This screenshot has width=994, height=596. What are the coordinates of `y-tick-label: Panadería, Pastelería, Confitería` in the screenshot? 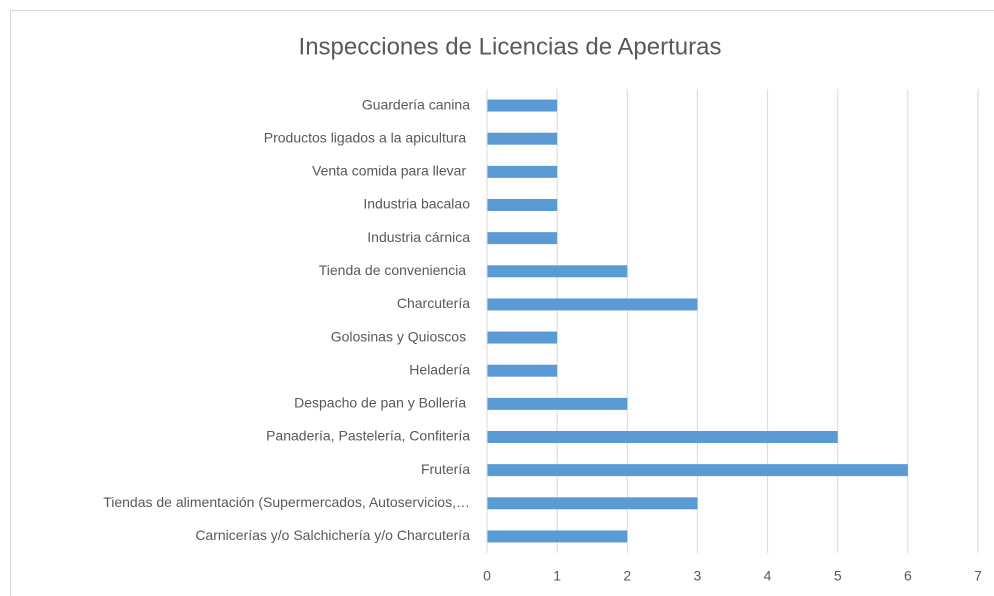 It's located at (368, 436).